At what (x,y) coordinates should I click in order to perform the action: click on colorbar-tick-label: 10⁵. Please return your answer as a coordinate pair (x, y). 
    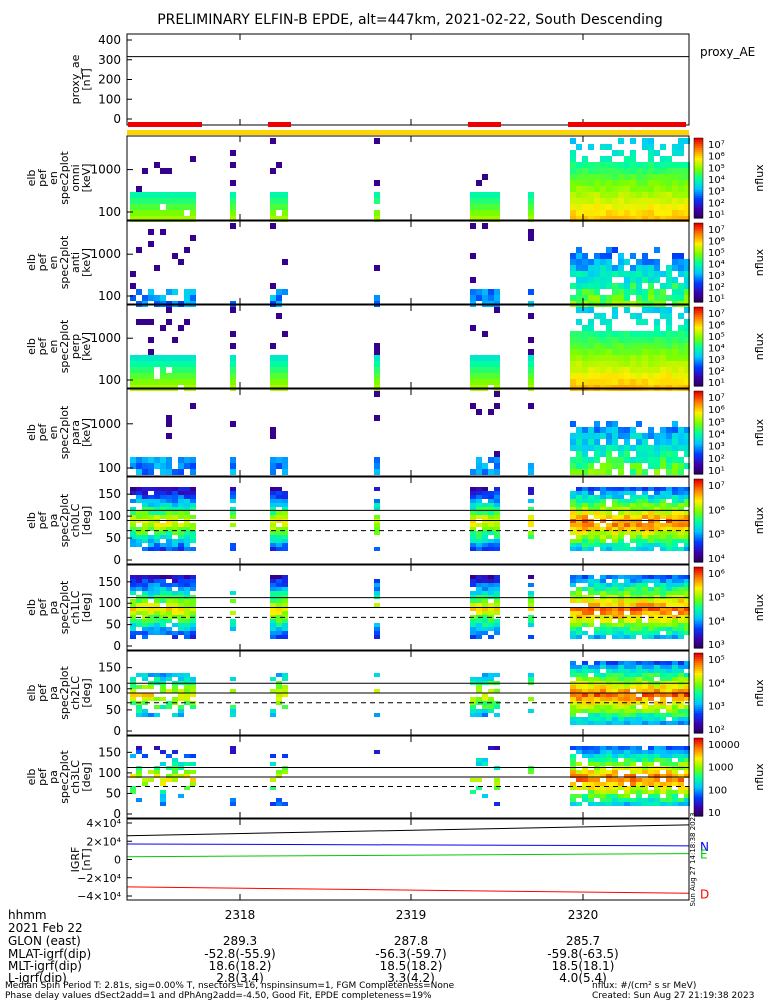
    Looking at the image, I should click on (716, 337).